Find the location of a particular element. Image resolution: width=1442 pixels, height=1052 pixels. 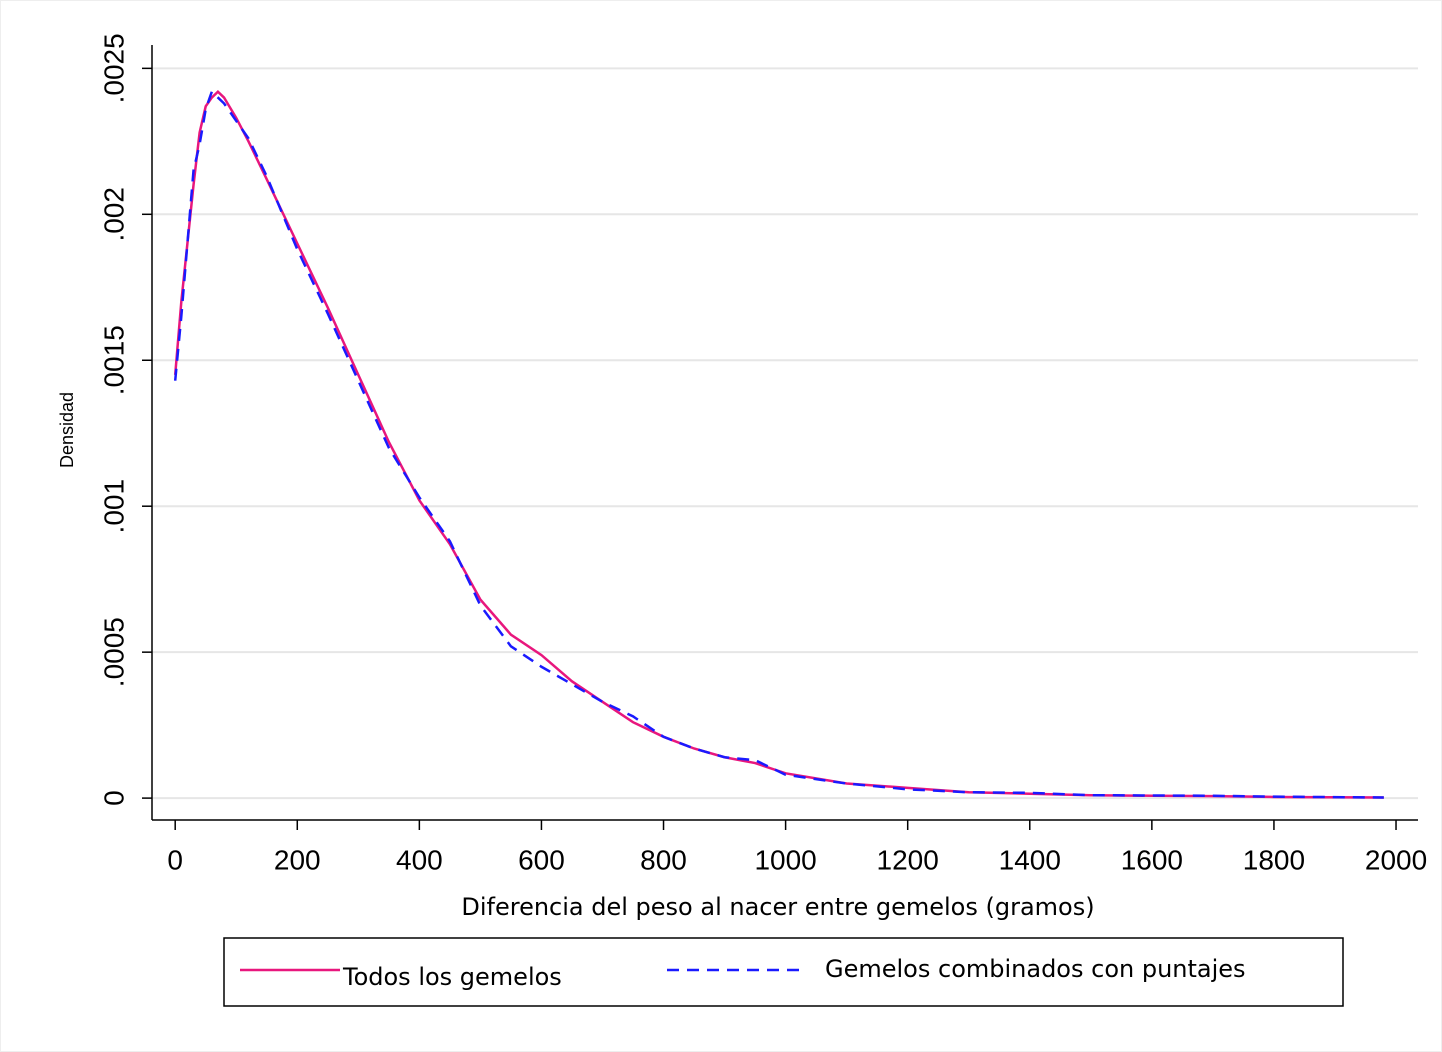

x-tick-label: 1400 is located at coordinates (1030, 859).